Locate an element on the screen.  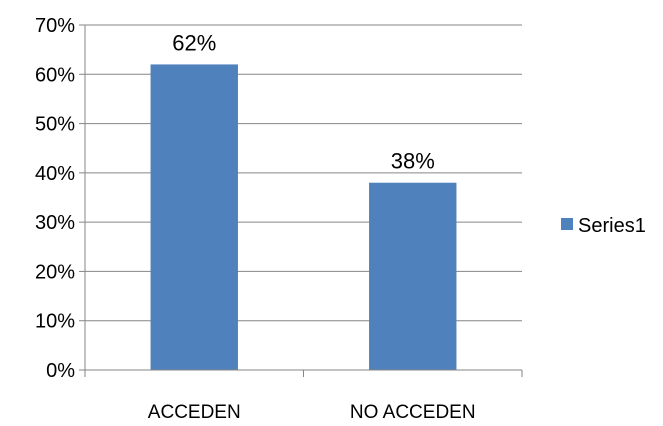
y-tick-label: 0% is located at coordinates (60, 371).